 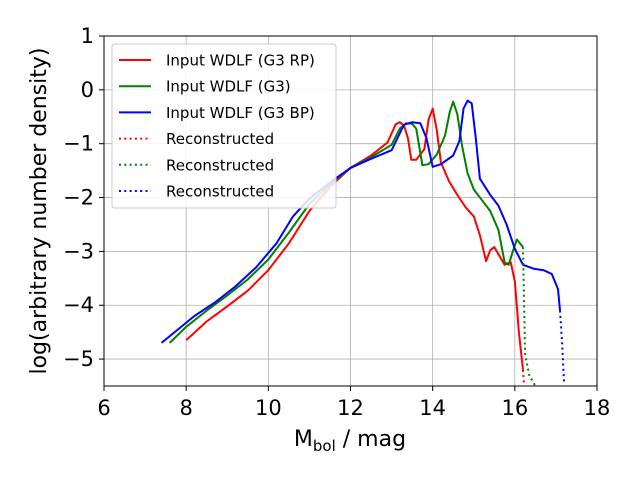 I want to click on x-tick-label: 16, so click(x=514, y=408).